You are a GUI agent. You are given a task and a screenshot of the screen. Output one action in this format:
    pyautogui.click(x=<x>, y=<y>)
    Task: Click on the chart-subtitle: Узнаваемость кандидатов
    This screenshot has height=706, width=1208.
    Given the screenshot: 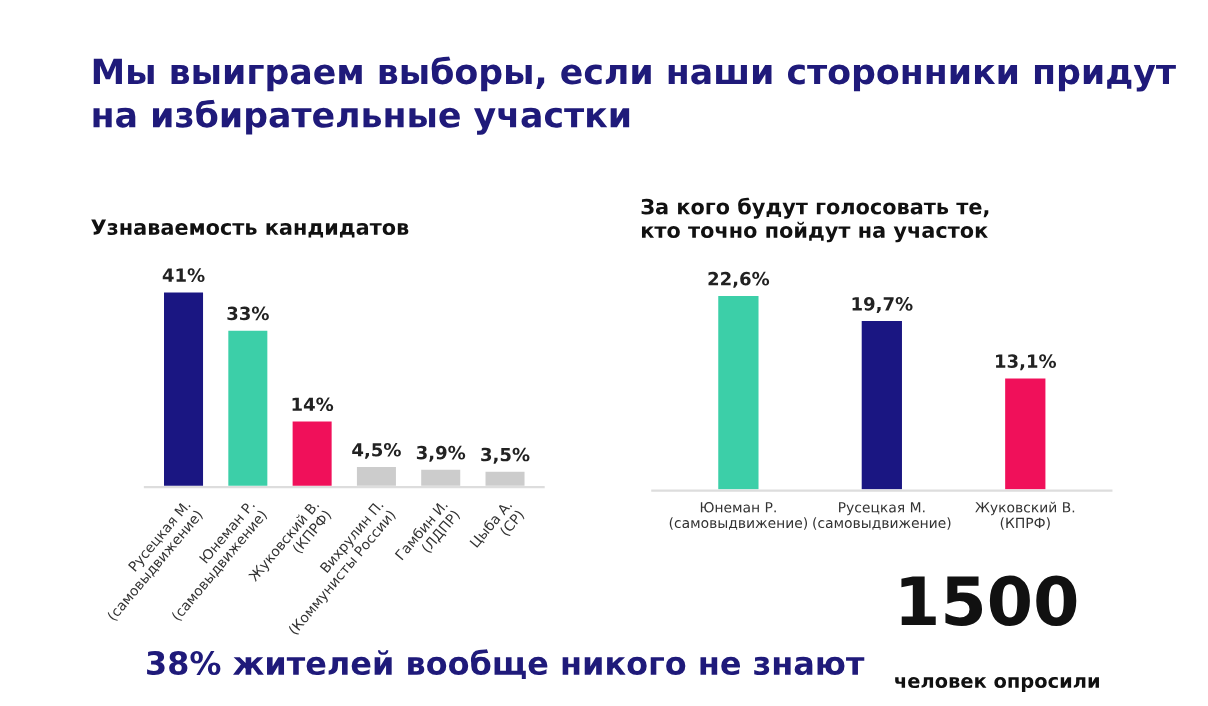 What is the action you would take?
    pyautogui.click(x=250, y=228)
    